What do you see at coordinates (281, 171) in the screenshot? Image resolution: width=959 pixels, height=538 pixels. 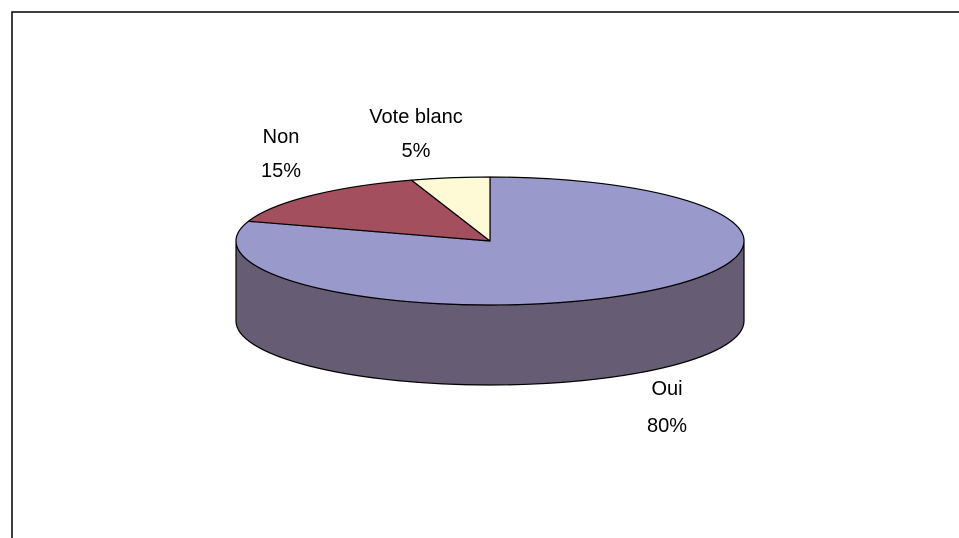 I see `slice-percent-non: 15%` at bounding box center [281, 171].